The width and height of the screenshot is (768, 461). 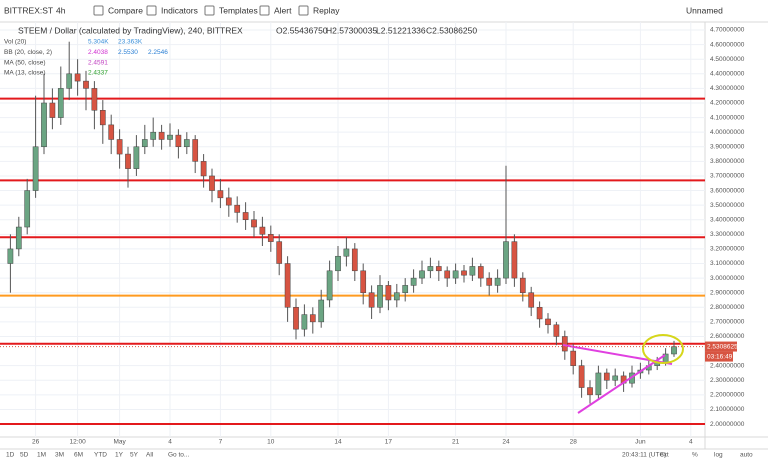 I want to click on x-tick-label: 26, so click(x=36, y=442).